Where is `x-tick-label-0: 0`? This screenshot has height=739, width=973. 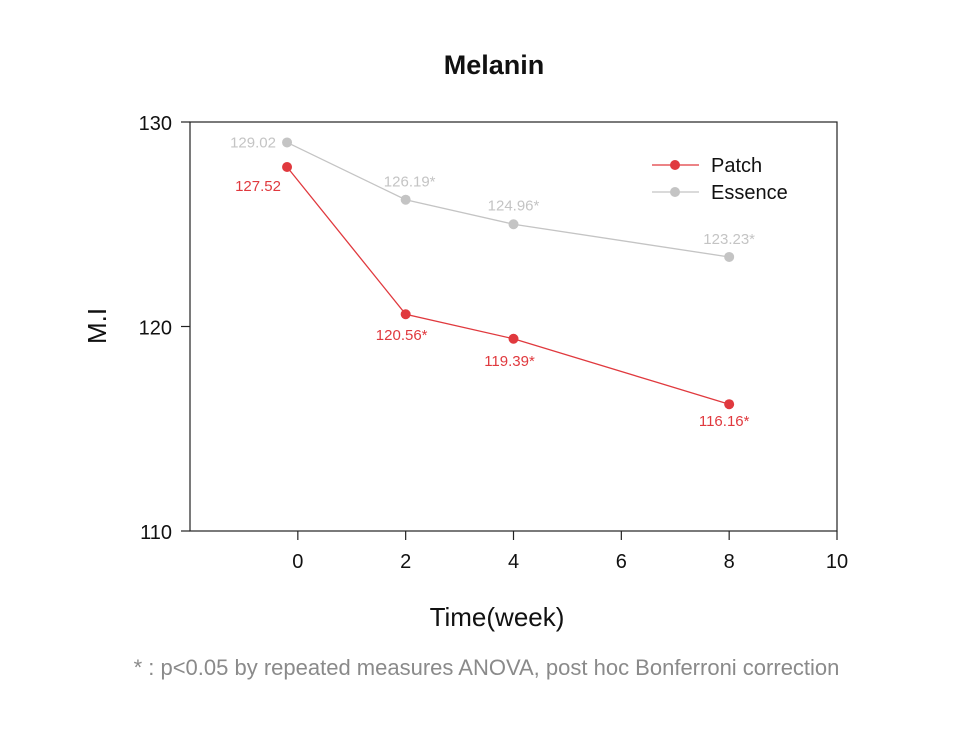
x-tick-label-0: 0 is located at coordinates (297, 562).